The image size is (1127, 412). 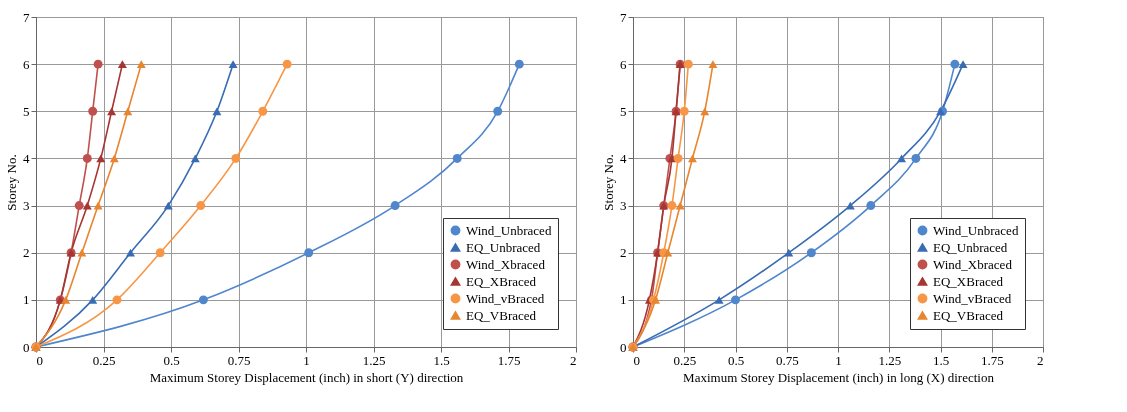 I want to click on x-axis-title: Maximum Storey Displacement (inch) in long (X) direction, so click(x=839, y=377).